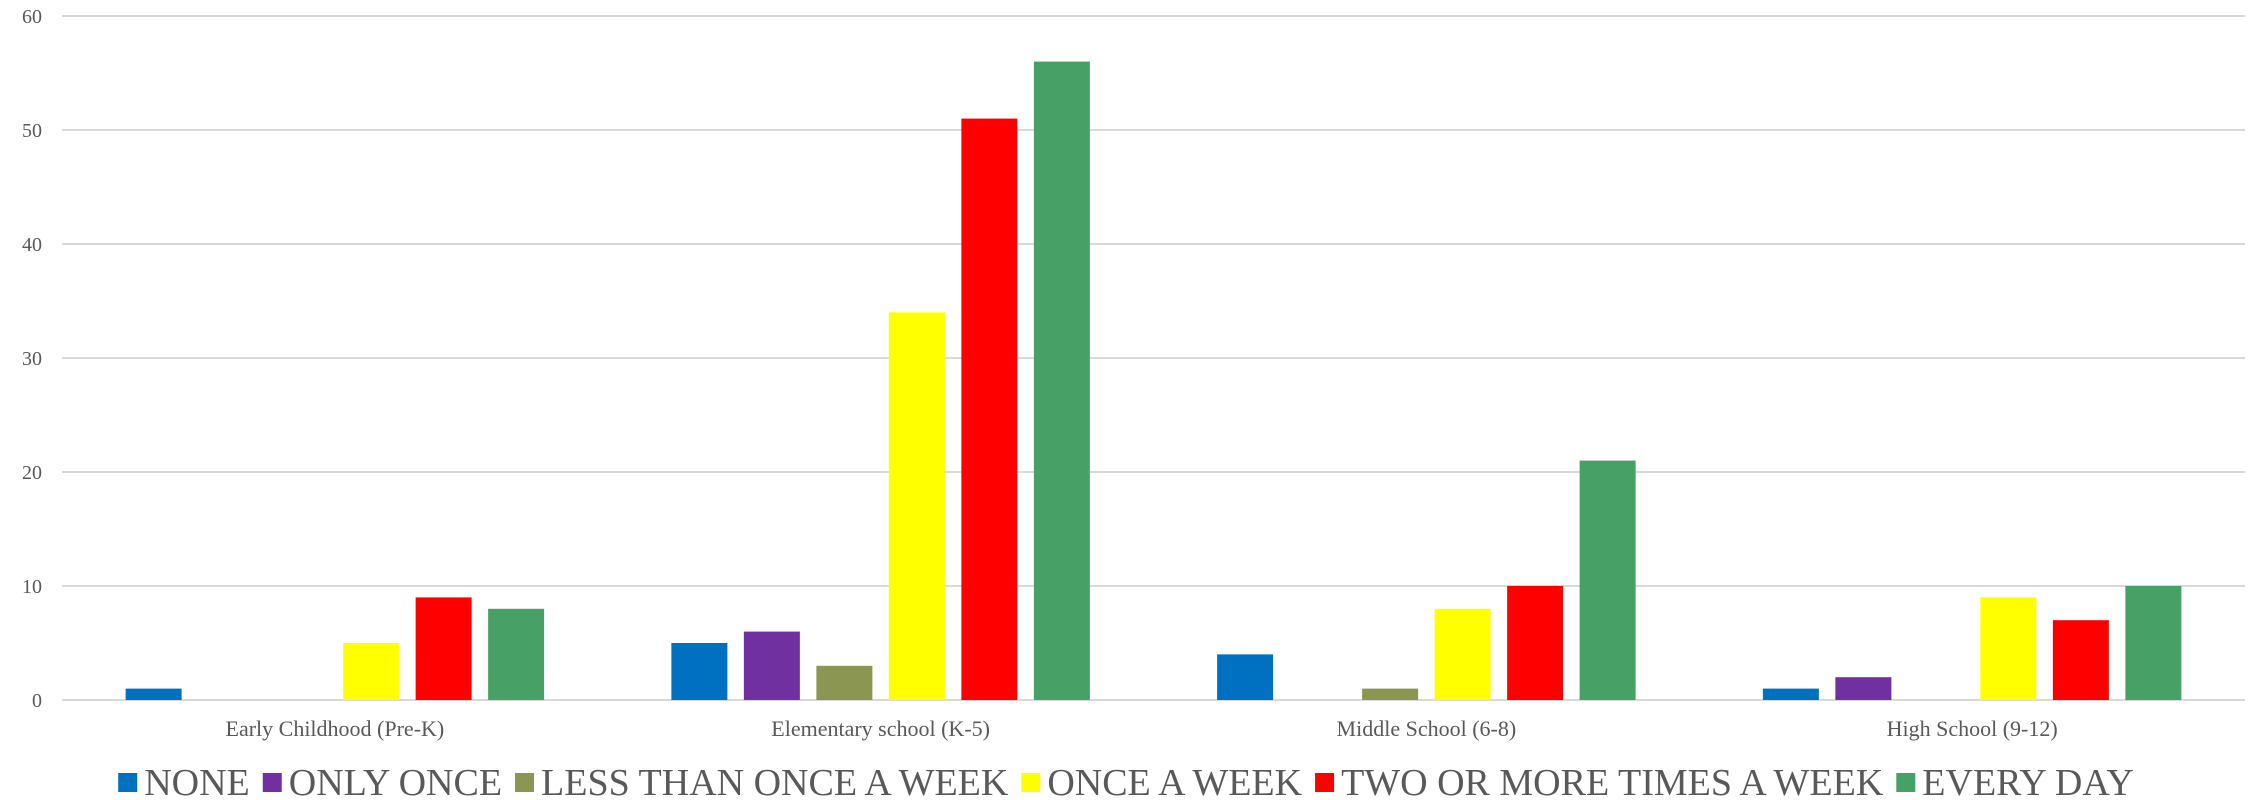 This screenshot has height=800, width=2252. I want to click on legend-item: EVERY DAY, so click(2015, 781).